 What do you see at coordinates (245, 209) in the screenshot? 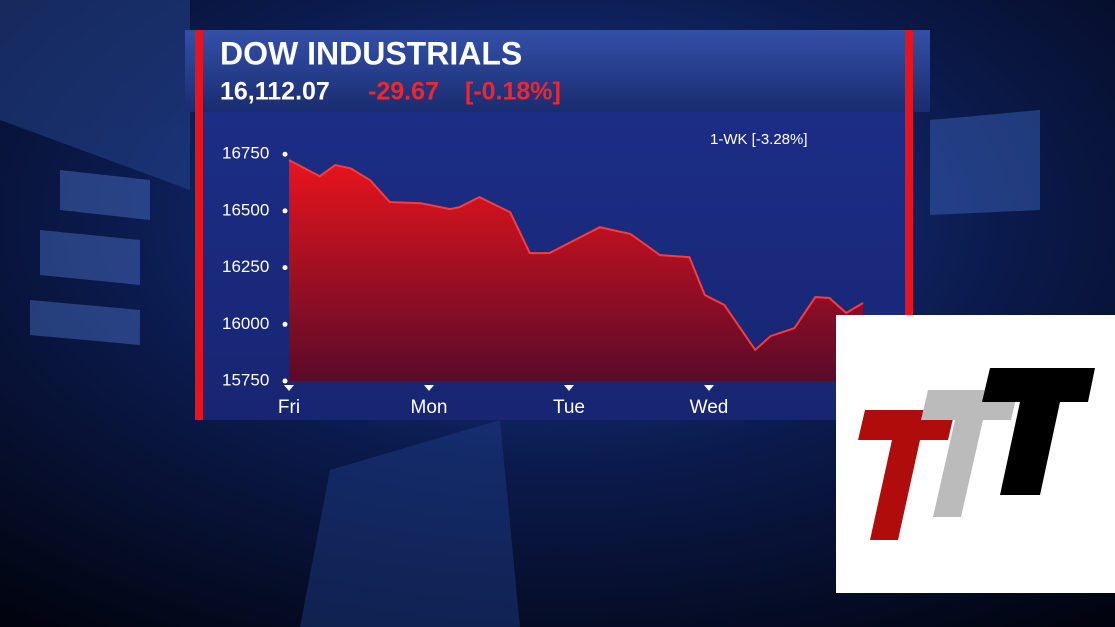
I see `y-tick-label: 16500` at bounding box center [245, 209].